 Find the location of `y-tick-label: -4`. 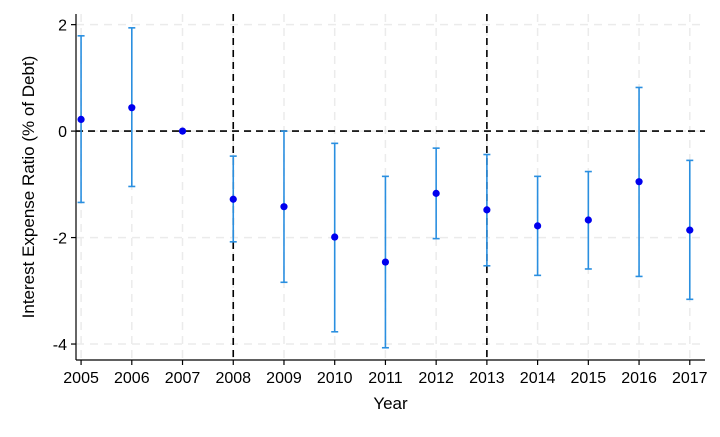

y-tick-label: -4 is located at coordinates (60, 345).